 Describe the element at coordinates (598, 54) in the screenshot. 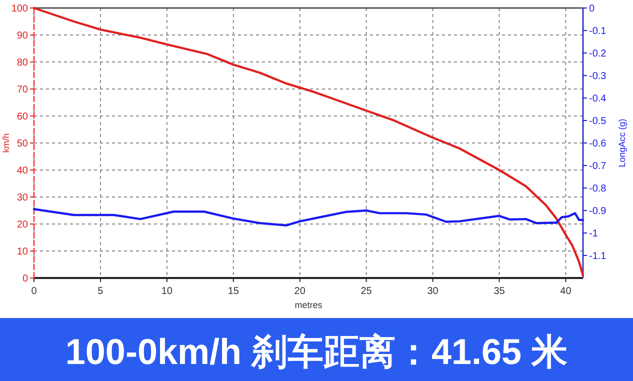

I see `y2-tick-label: -0.2` at that location.